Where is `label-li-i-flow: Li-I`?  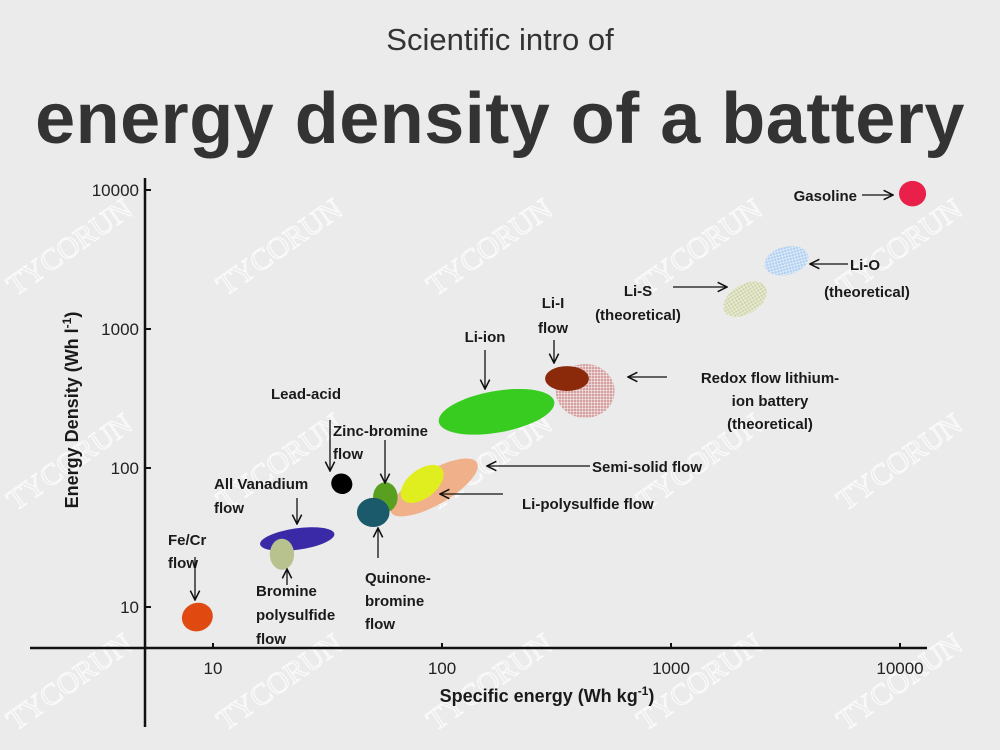 label-li-i-flow: Li-I is located at coordinates (553, 303).